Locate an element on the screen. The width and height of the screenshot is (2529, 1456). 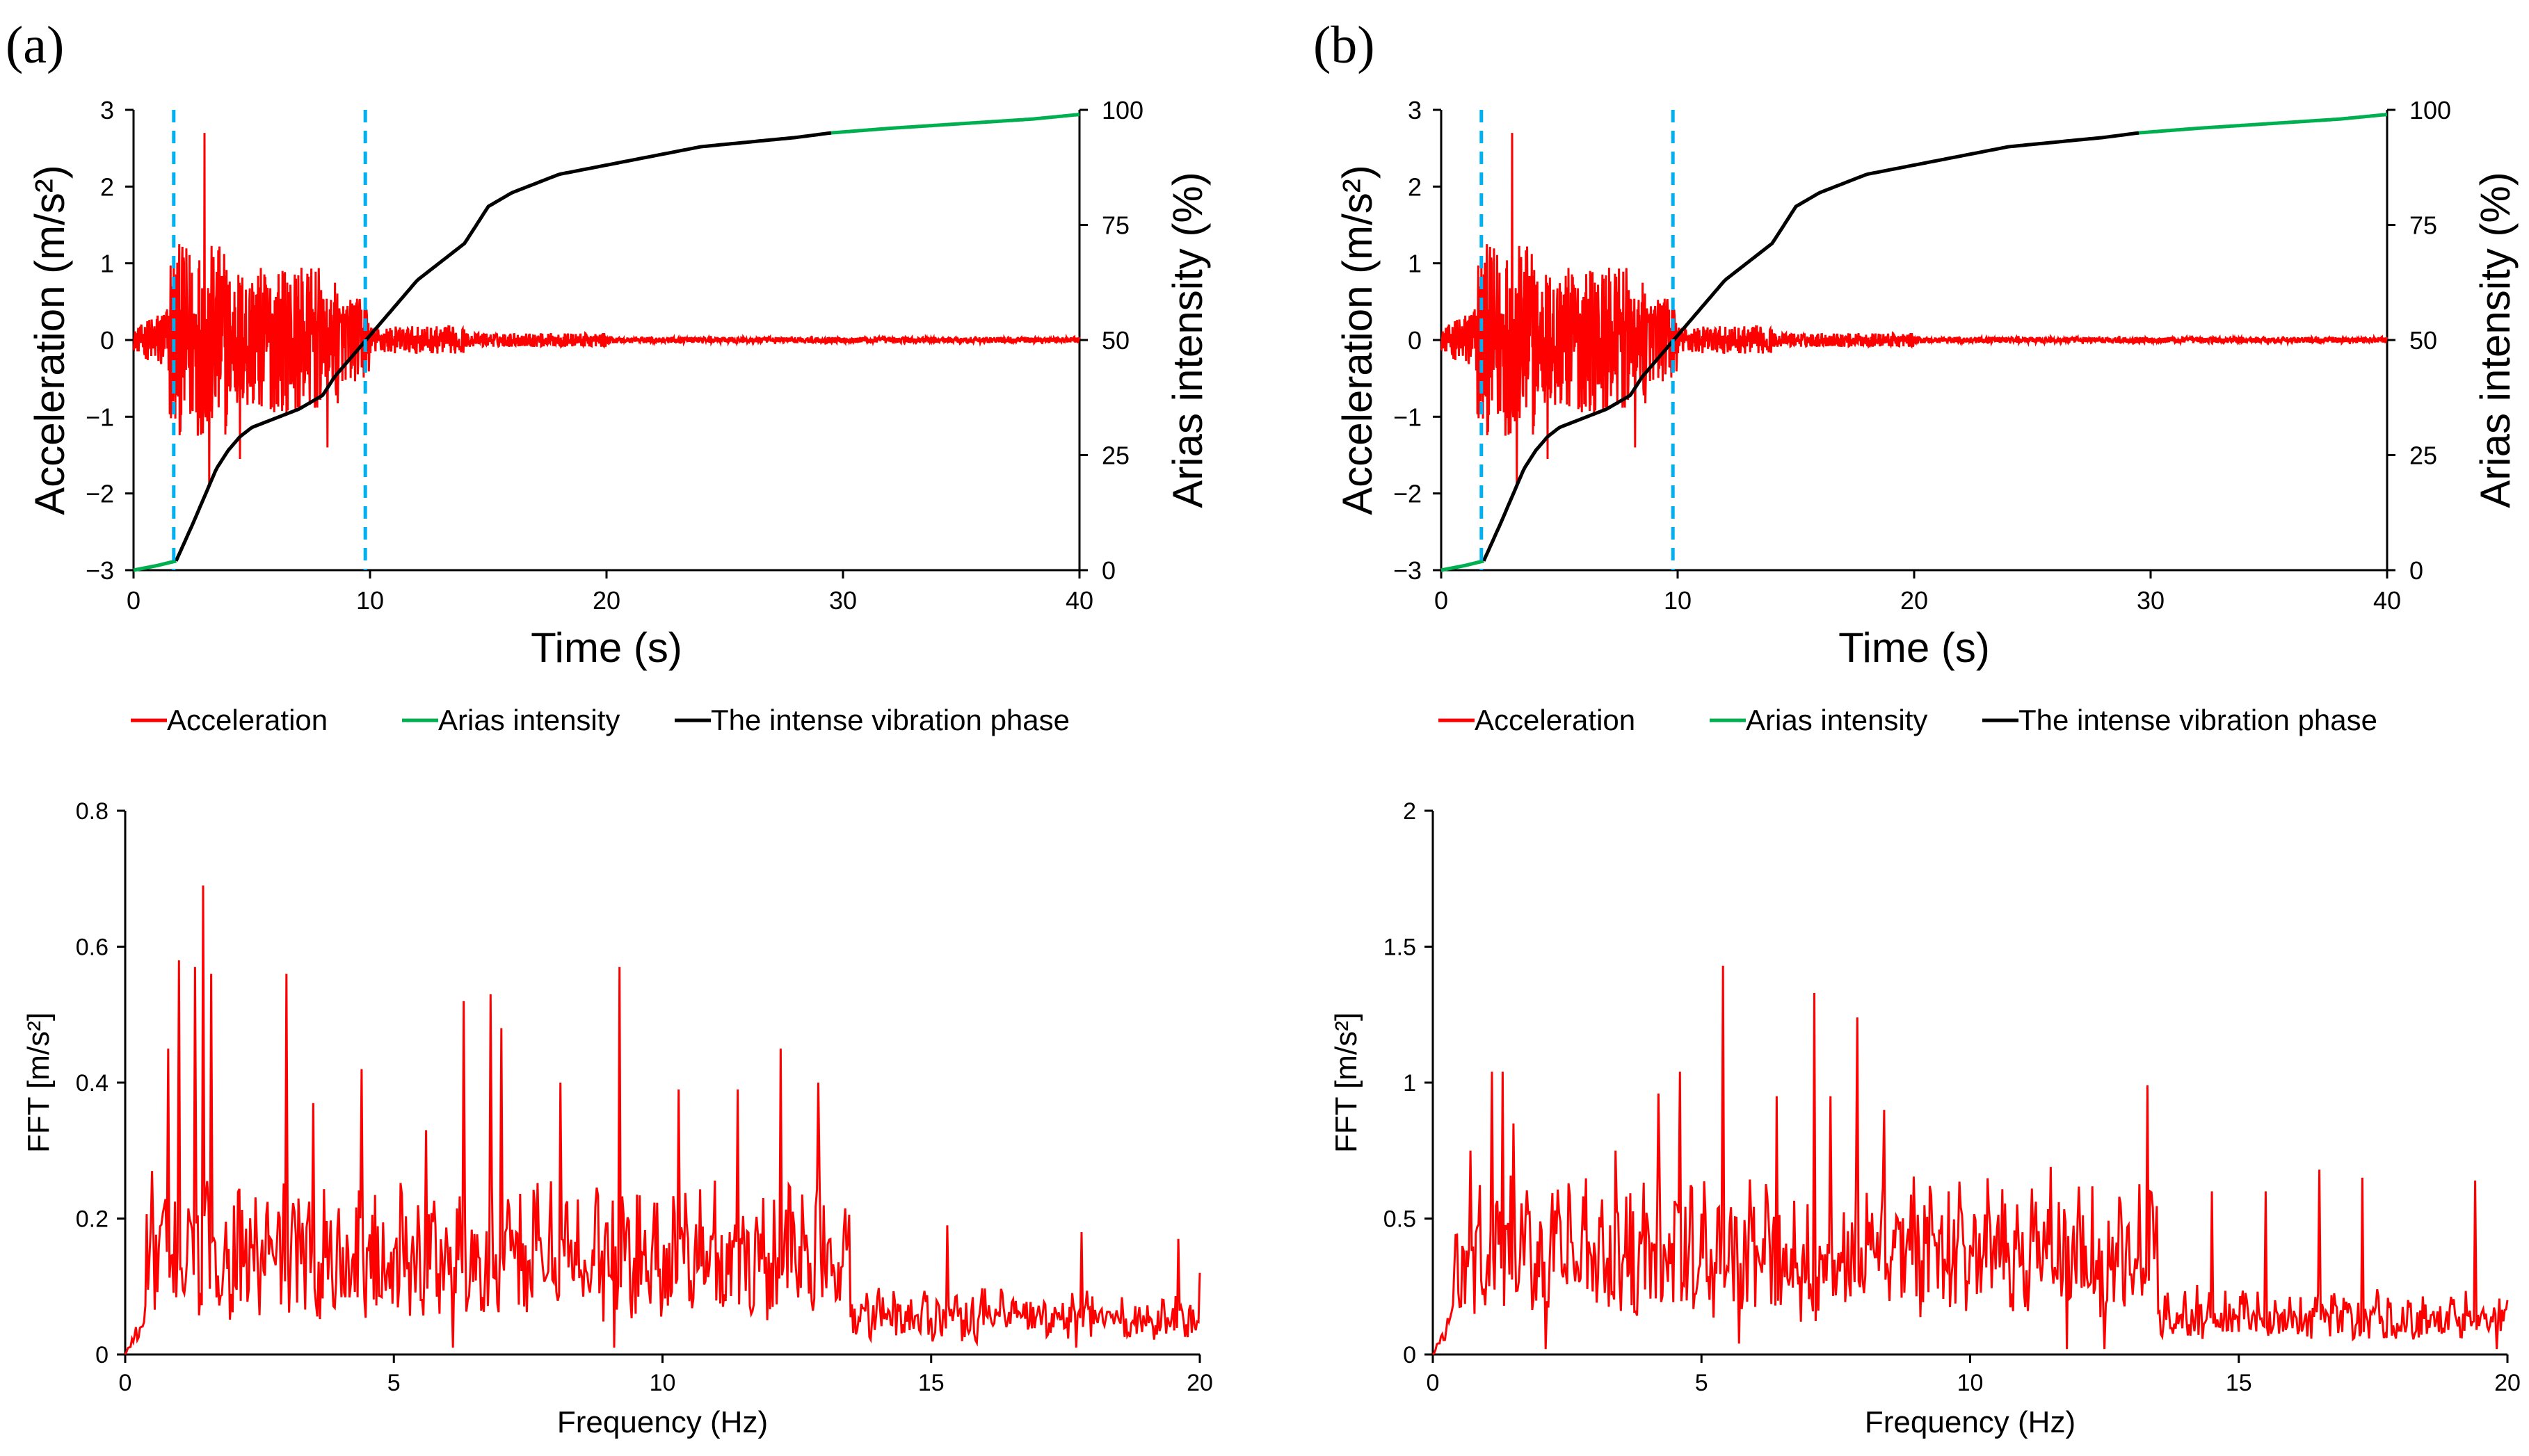
fft-y-tick-label: 0.6 is located at coordinates (92, 948).